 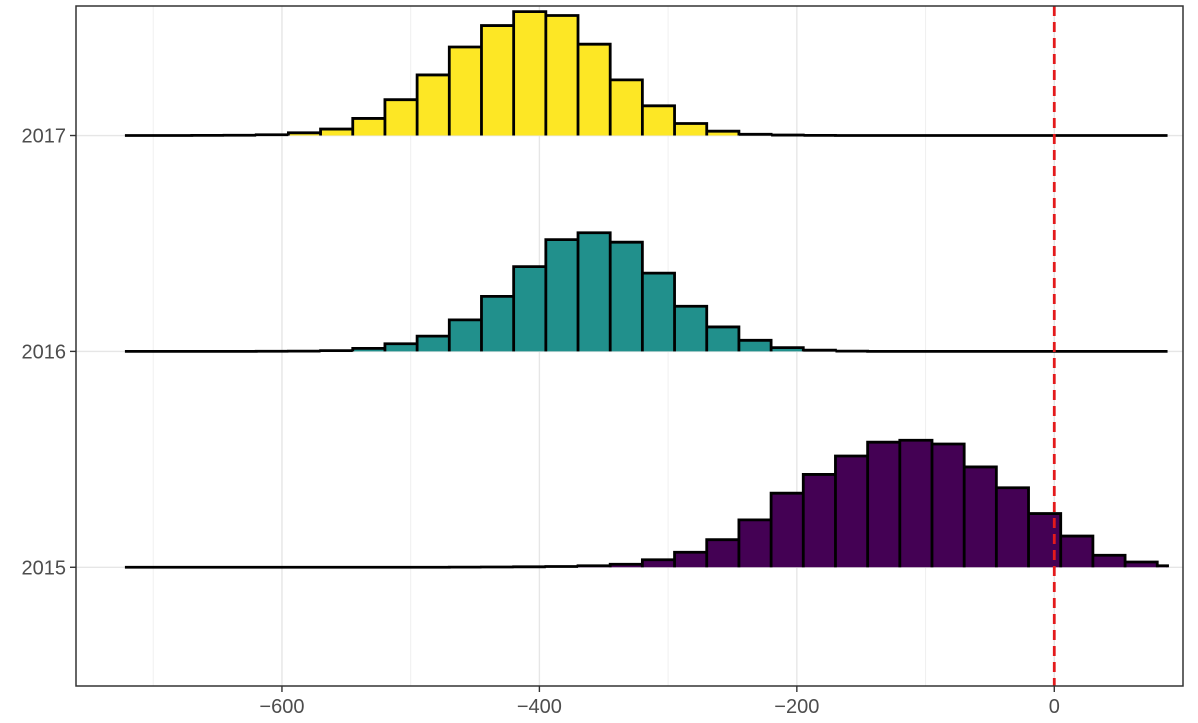 I want to click on y-tick-label: 2017, so click(x=44, y=137).